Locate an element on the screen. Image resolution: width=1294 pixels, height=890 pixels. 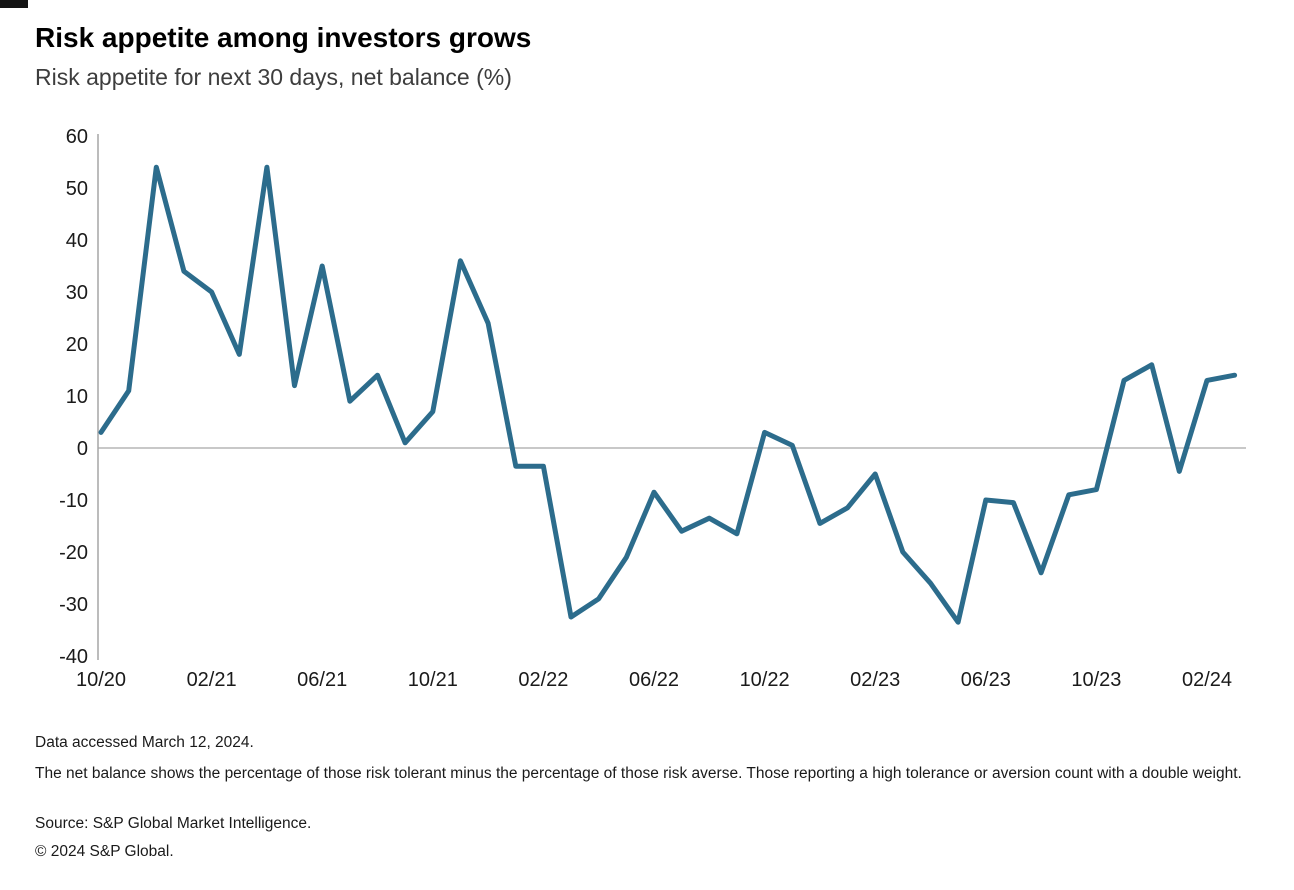
y-tick-label: 0 is located at coordinates (82, 449).